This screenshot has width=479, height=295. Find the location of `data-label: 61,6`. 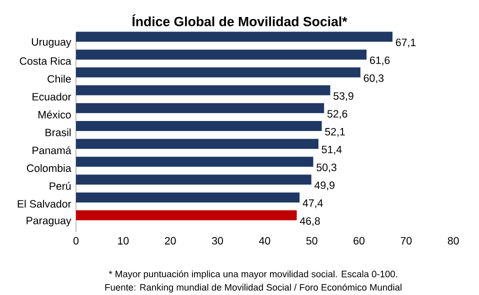

data-label: 61,6 is located at coordinates (380, 61).